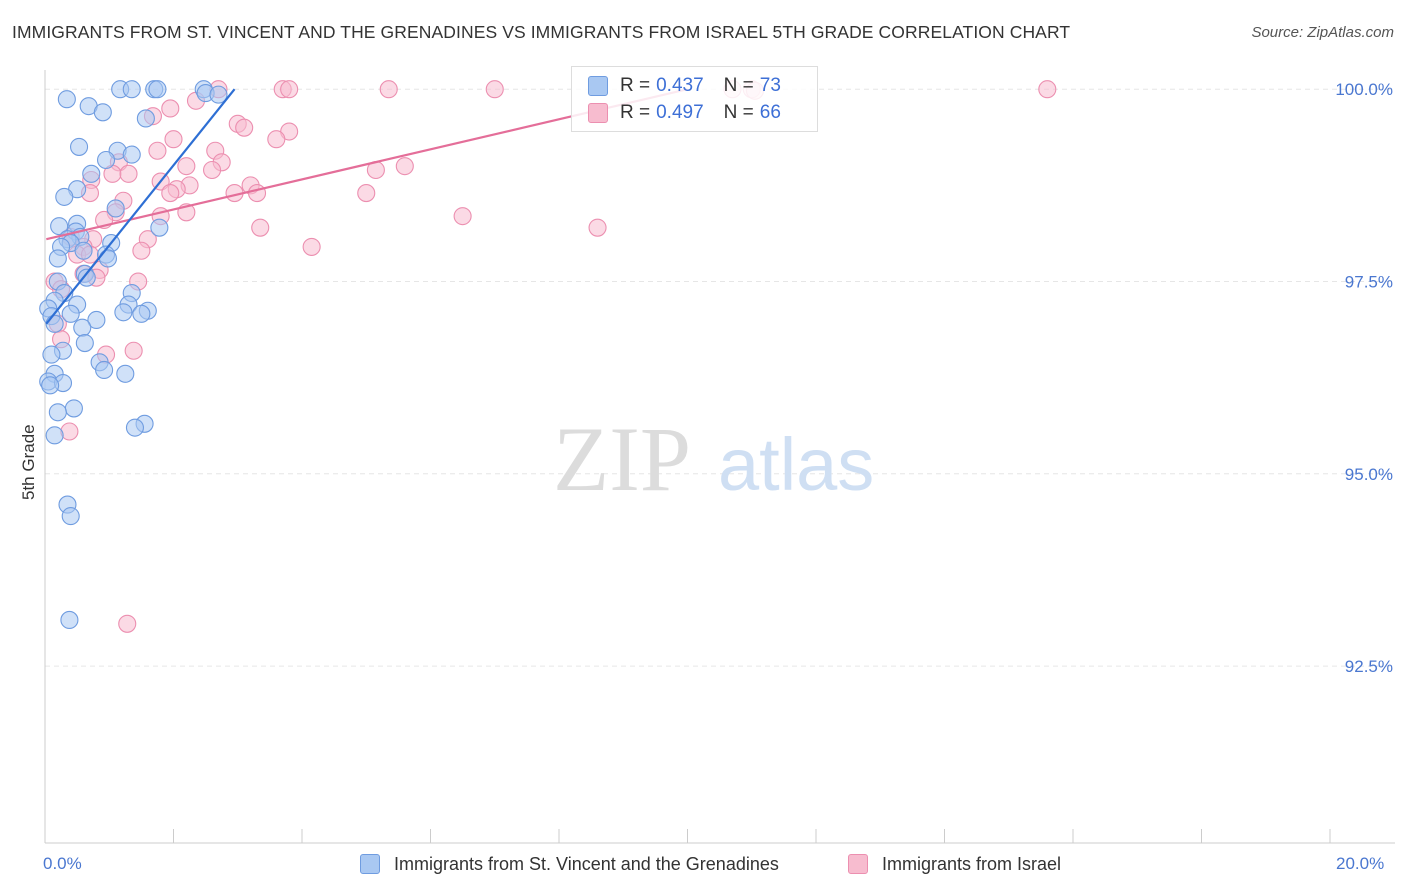  Describe the element at coordinates (1364, 378) in the screenshot. I see `y-tick-labels: 92.5% 95.0% 97.5% 100.0%` at that location.